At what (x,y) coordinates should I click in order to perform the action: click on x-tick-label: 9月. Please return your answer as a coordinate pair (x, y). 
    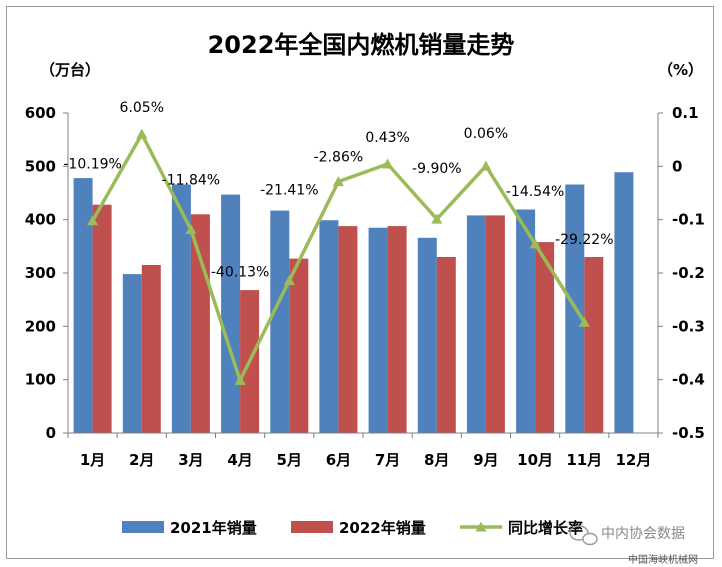
    Looking at the image, I should click on (485, 460).